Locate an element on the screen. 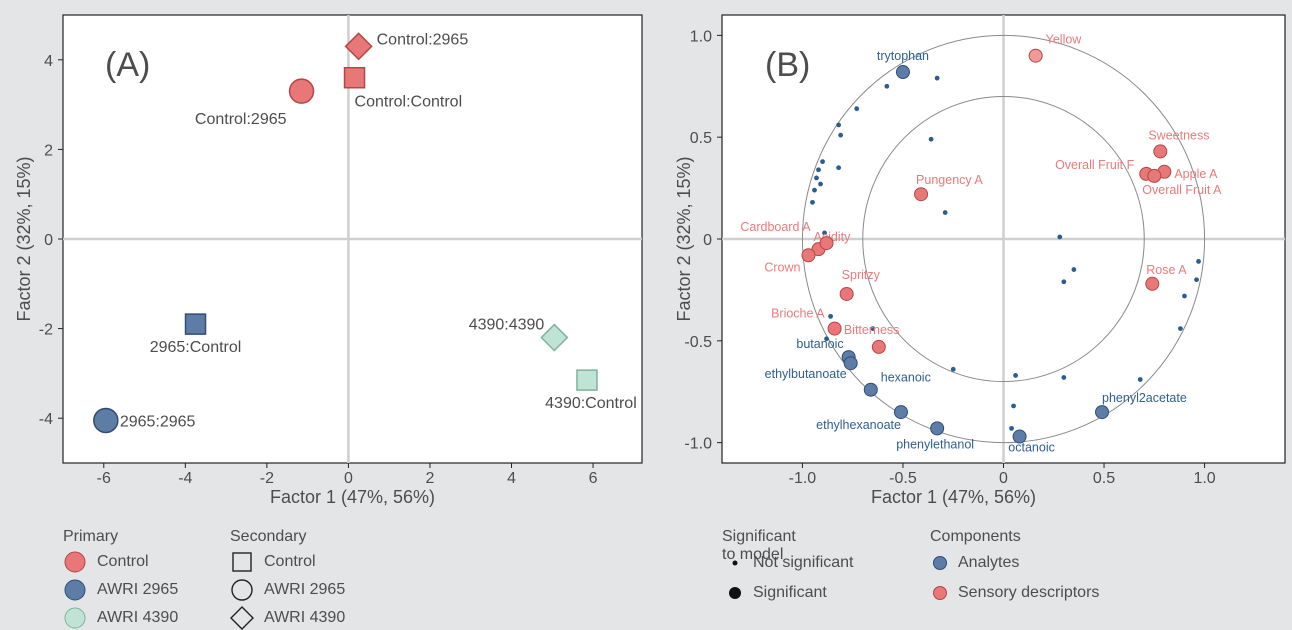  legend-primary-control: Control is located at coordinates (106, 562).